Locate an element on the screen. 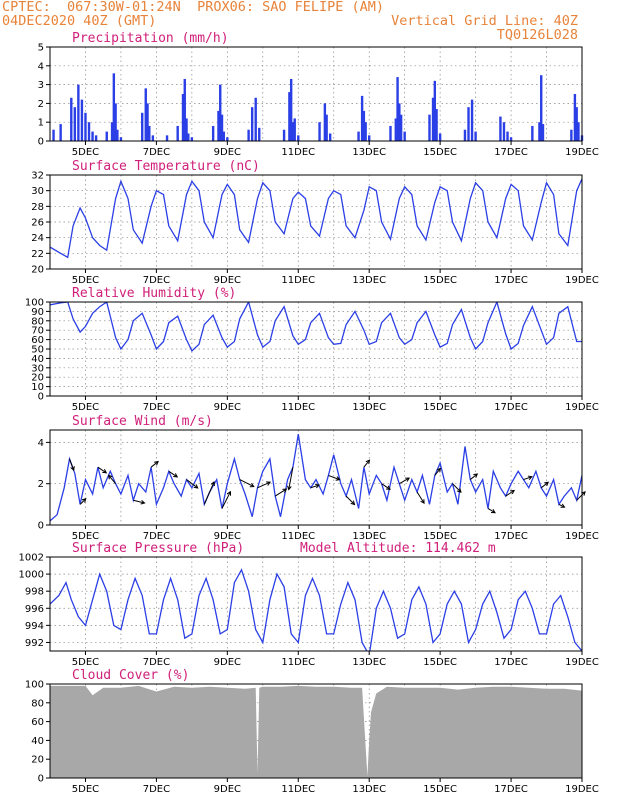 Image resolution: width=618 pixels, height=800 pixels. y-tick-label: 994 is located at coordinates (34, 626).